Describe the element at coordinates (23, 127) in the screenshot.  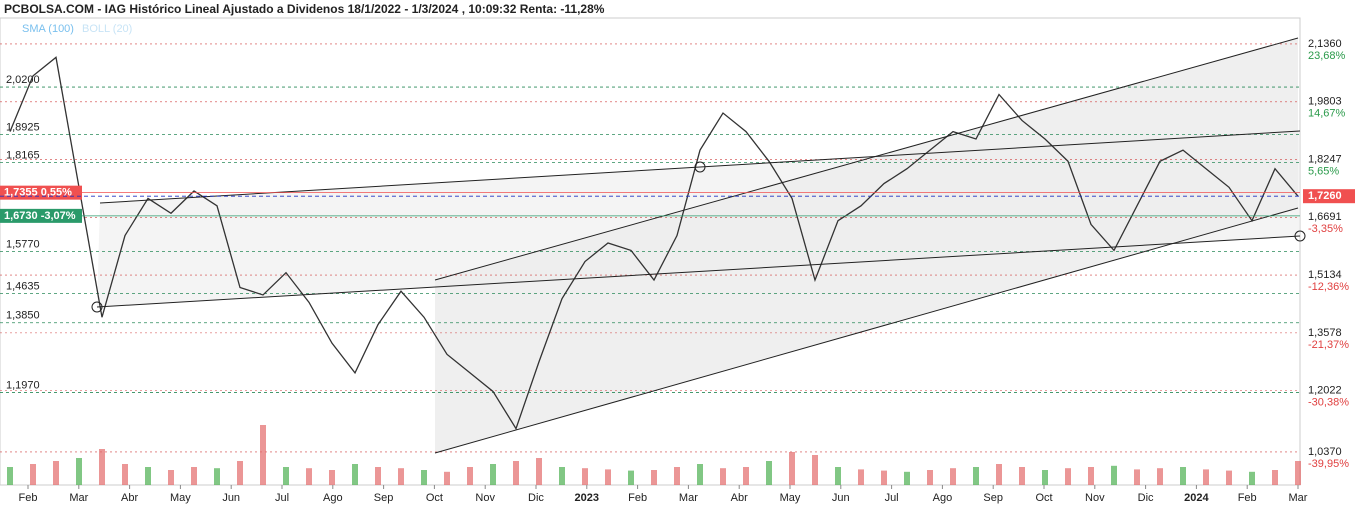
I see `level-label: 1,8925` at that location.